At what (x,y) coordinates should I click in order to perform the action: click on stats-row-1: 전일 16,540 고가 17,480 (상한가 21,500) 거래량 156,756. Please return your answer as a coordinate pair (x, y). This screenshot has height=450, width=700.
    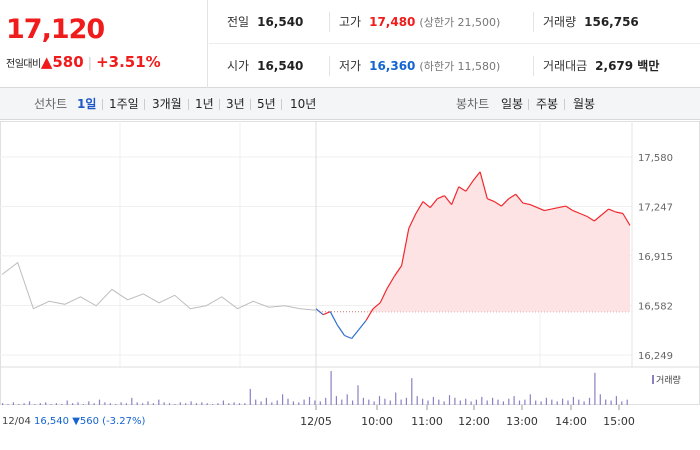
    Looking at the image, I should click on (454, 22).